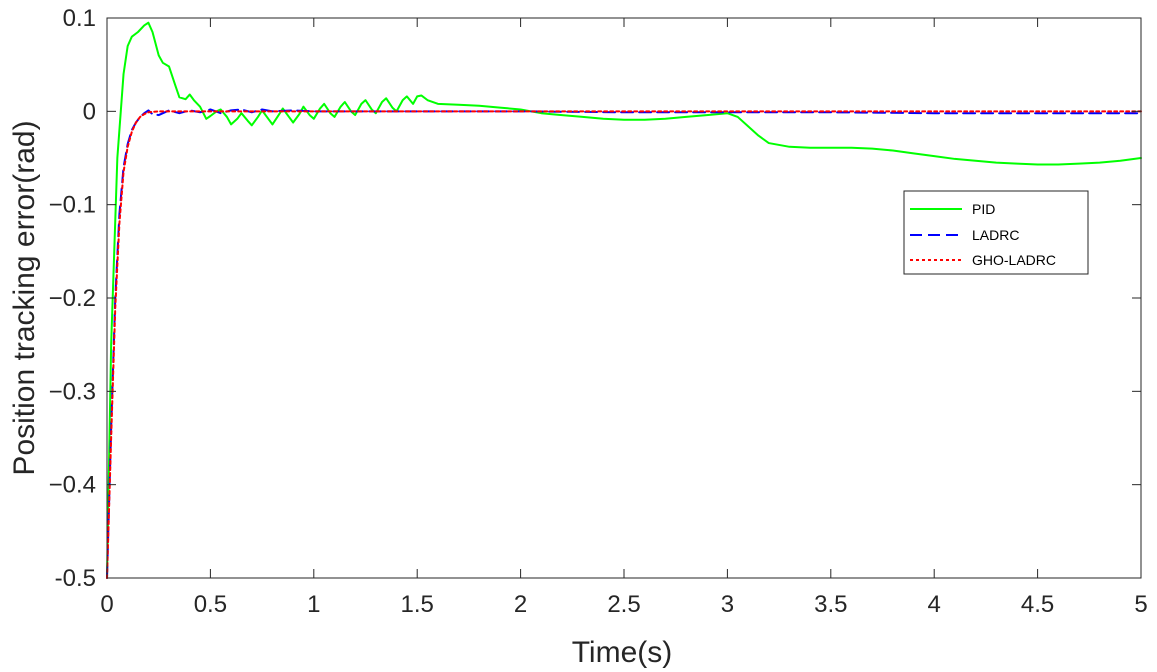 The image size is (1157, 672). What do you see at coordinates (727, 604) in the screenshot?
I see `x-tick-label: 3` at bounding box center [727, 604].